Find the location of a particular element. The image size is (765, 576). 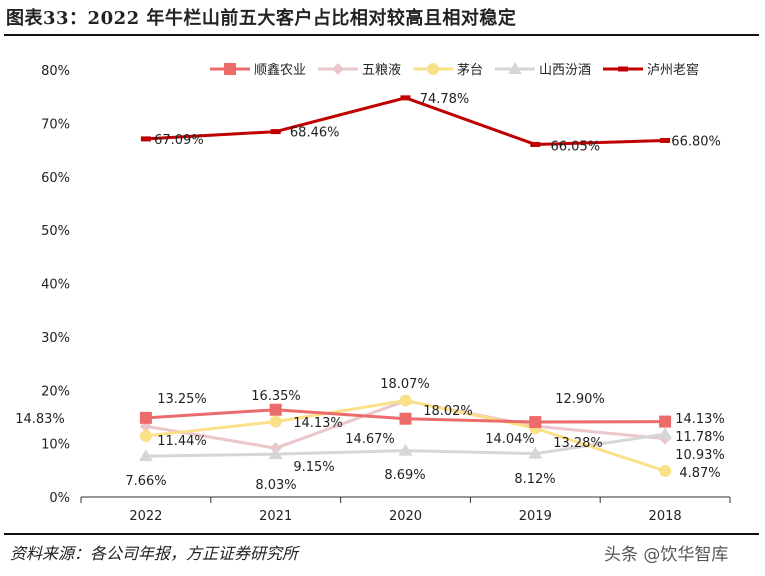

legend-label: 泸州老窖 is located at coordinates (673, 70).